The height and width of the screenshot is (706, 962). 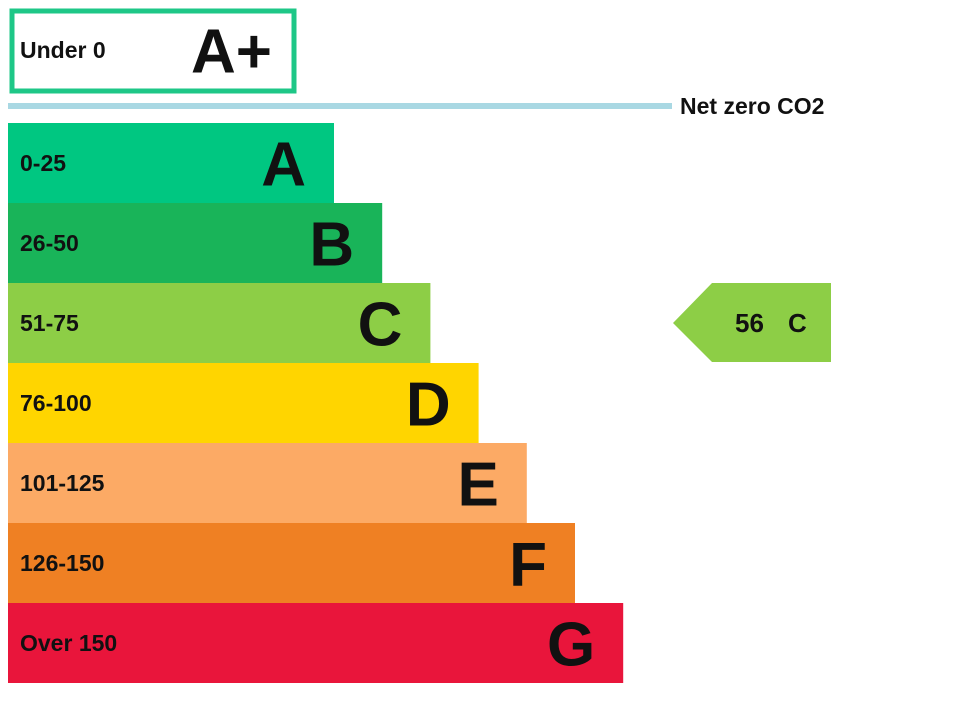 I want to click on band-letter: A, so click(x=283, y=165).